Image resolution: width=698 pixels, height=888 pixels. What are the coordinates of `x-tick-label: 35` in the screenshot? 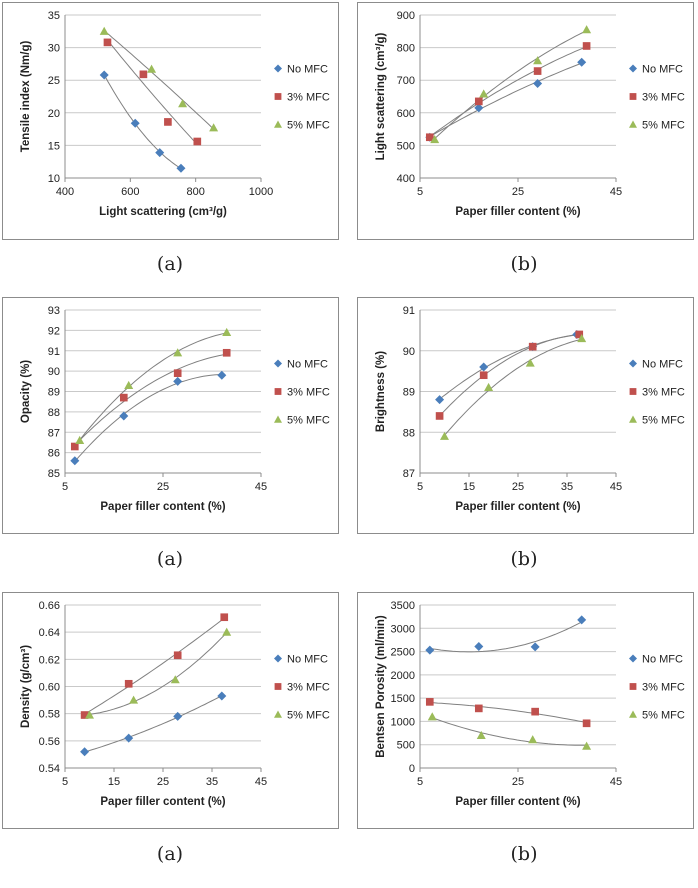 It's located at (567, 487).